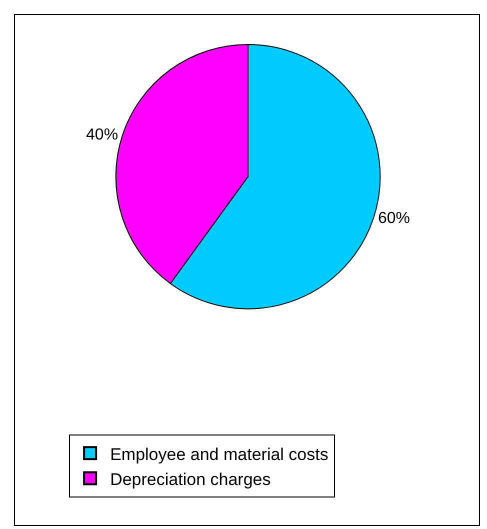 Image resolution: width=487 pixels, height=529 pixels. Describe the element at coordinates (102, 135) in the screenshot. I see `data-label: 40%` at that location.